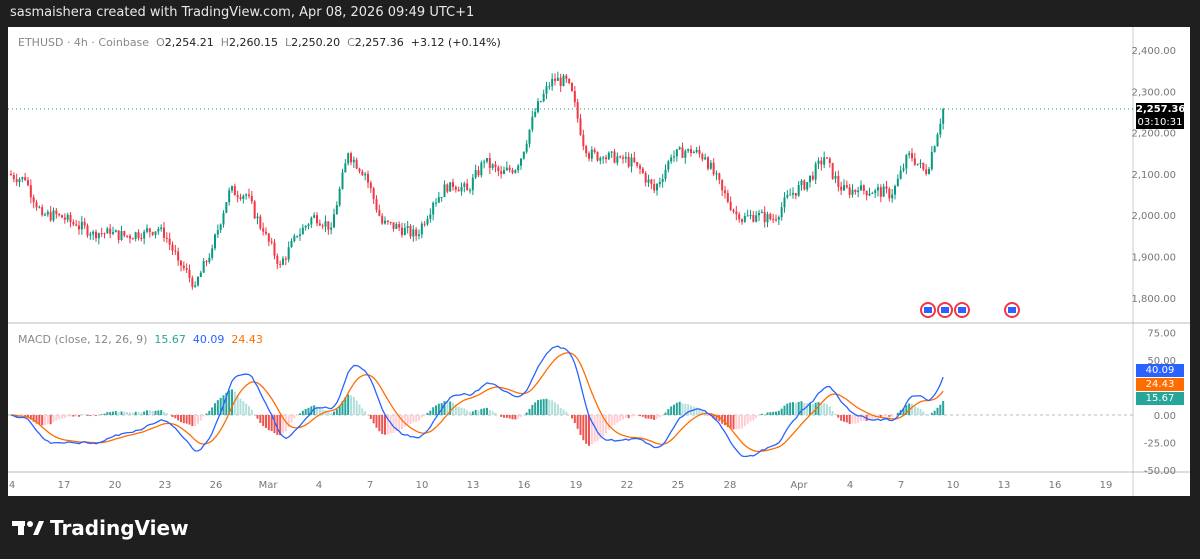 Image resolution: width=1200 pixels, height=559 pixels. I want to click on time-tick: 17, so click(64, 485).